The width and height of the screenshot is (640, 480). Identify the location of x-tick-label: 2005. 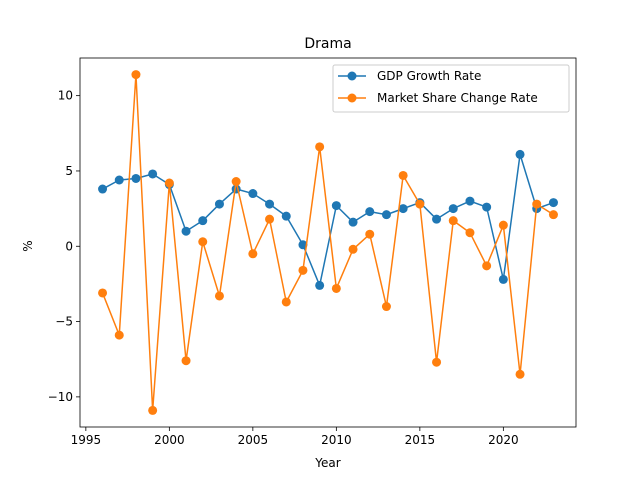
(253, 440).